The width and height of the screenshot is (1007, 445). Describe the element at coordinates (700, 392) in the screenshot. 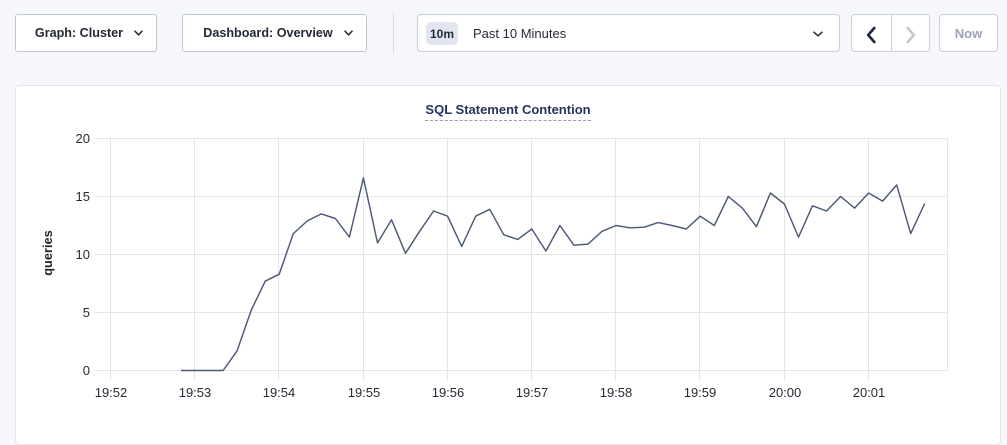

I see `svg-text: 19:59` at that location.